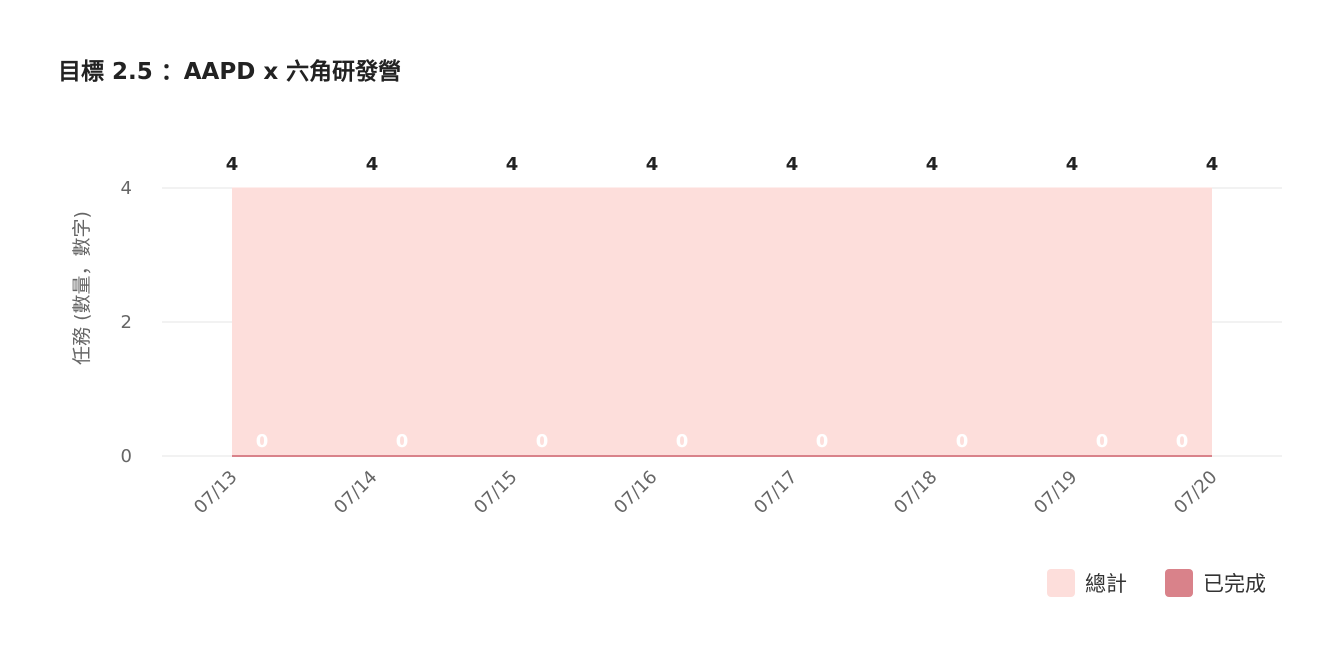  Describe the element at coordinates (776, 493) in the screenshot. I see `x-tick-label: 07/17` at that location.